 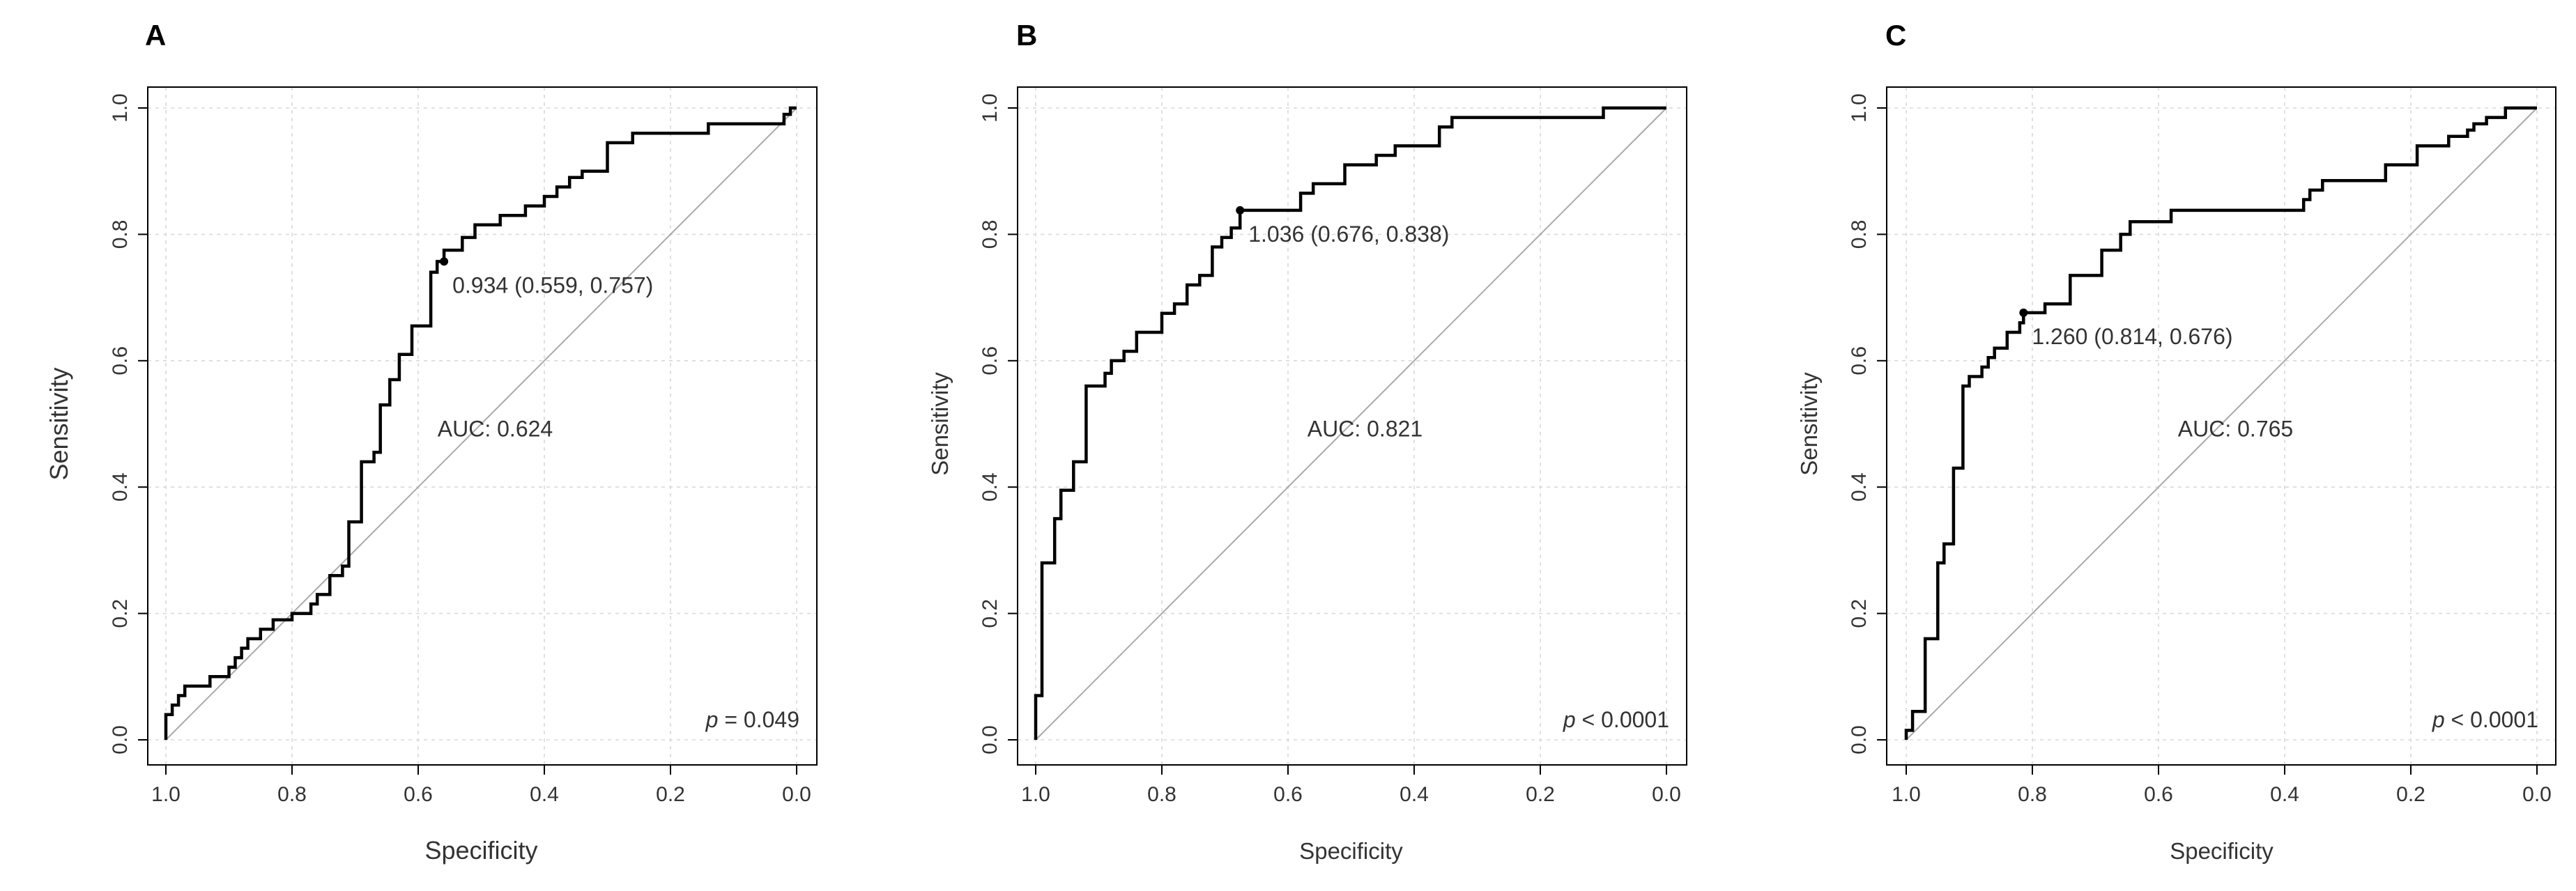 I want to click on panel-letter: A, so click(x=155, y=36).